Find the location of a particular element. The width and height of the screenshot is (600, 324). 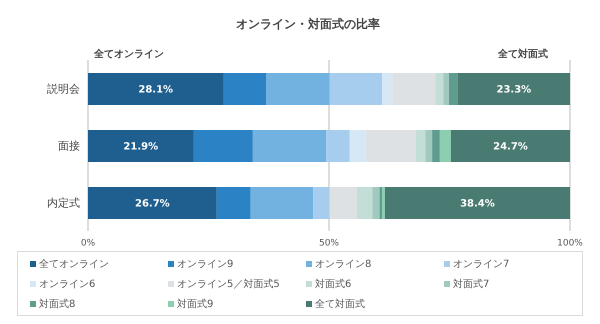

data-label: 28.1% is located at coordinates (156, 90).